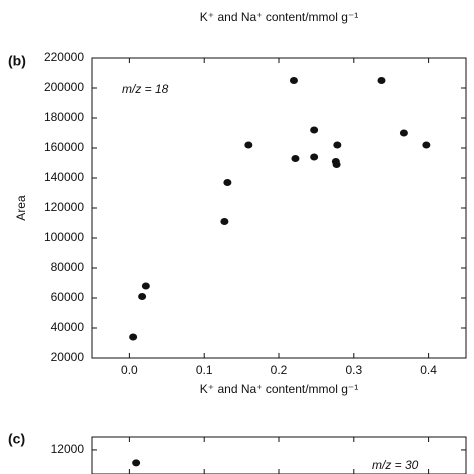  Describe the element at coordinates (64, 117) in the screenshot. I see `y-tick-label: 180000` at that location.